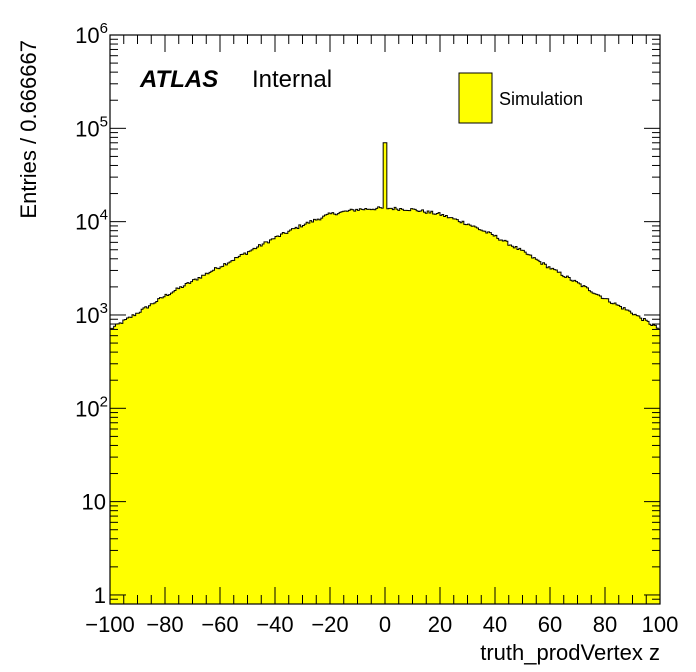 This screenshot has width=696, height=672. I want to click on internal-label: Internal, so click(292, 79).